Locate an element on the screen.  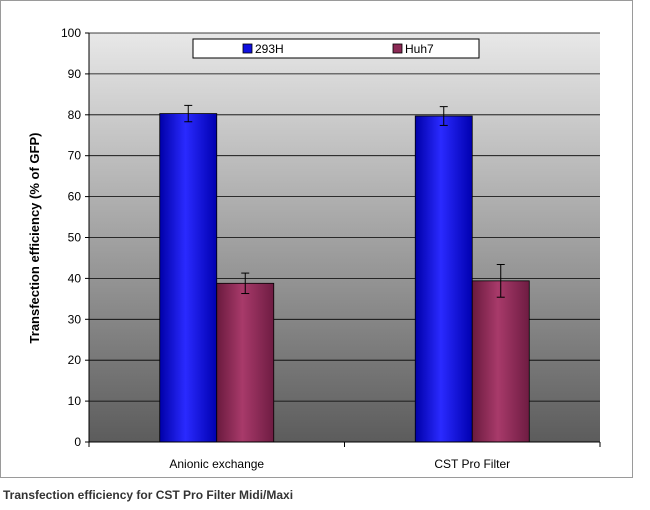
y-tick-label: 10 is located at coordinates (75, 401).